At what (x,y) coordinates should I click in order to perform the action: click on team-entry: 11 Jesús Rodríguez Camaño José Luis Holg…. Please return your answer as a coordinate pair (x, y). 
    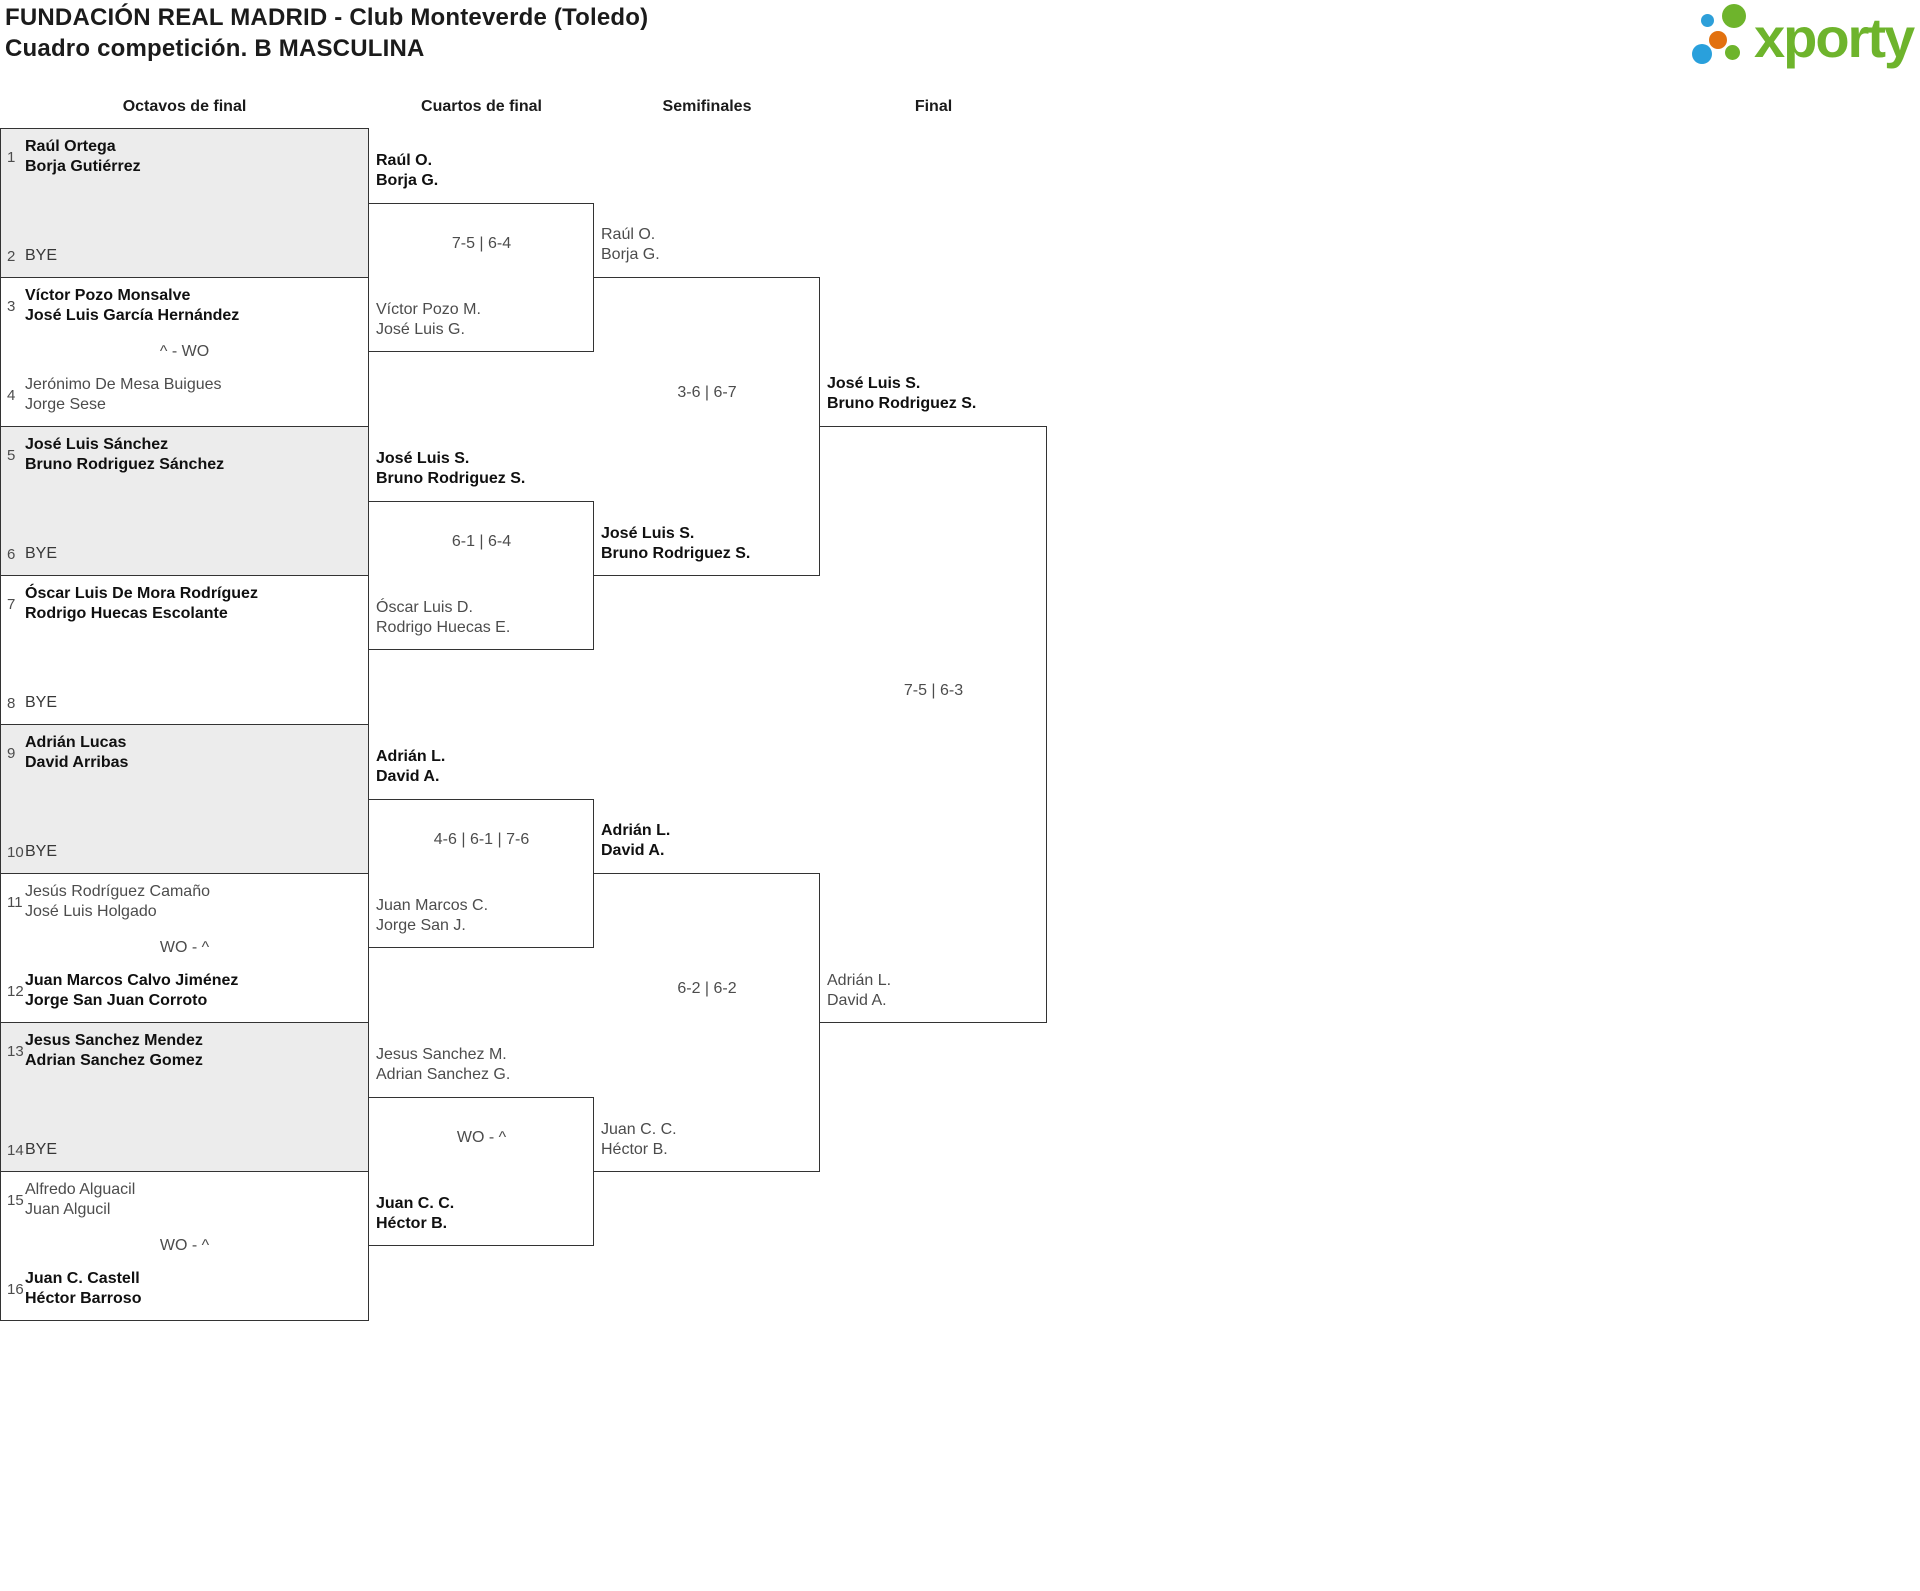
    Looking at the image, I should click on (183, 902).